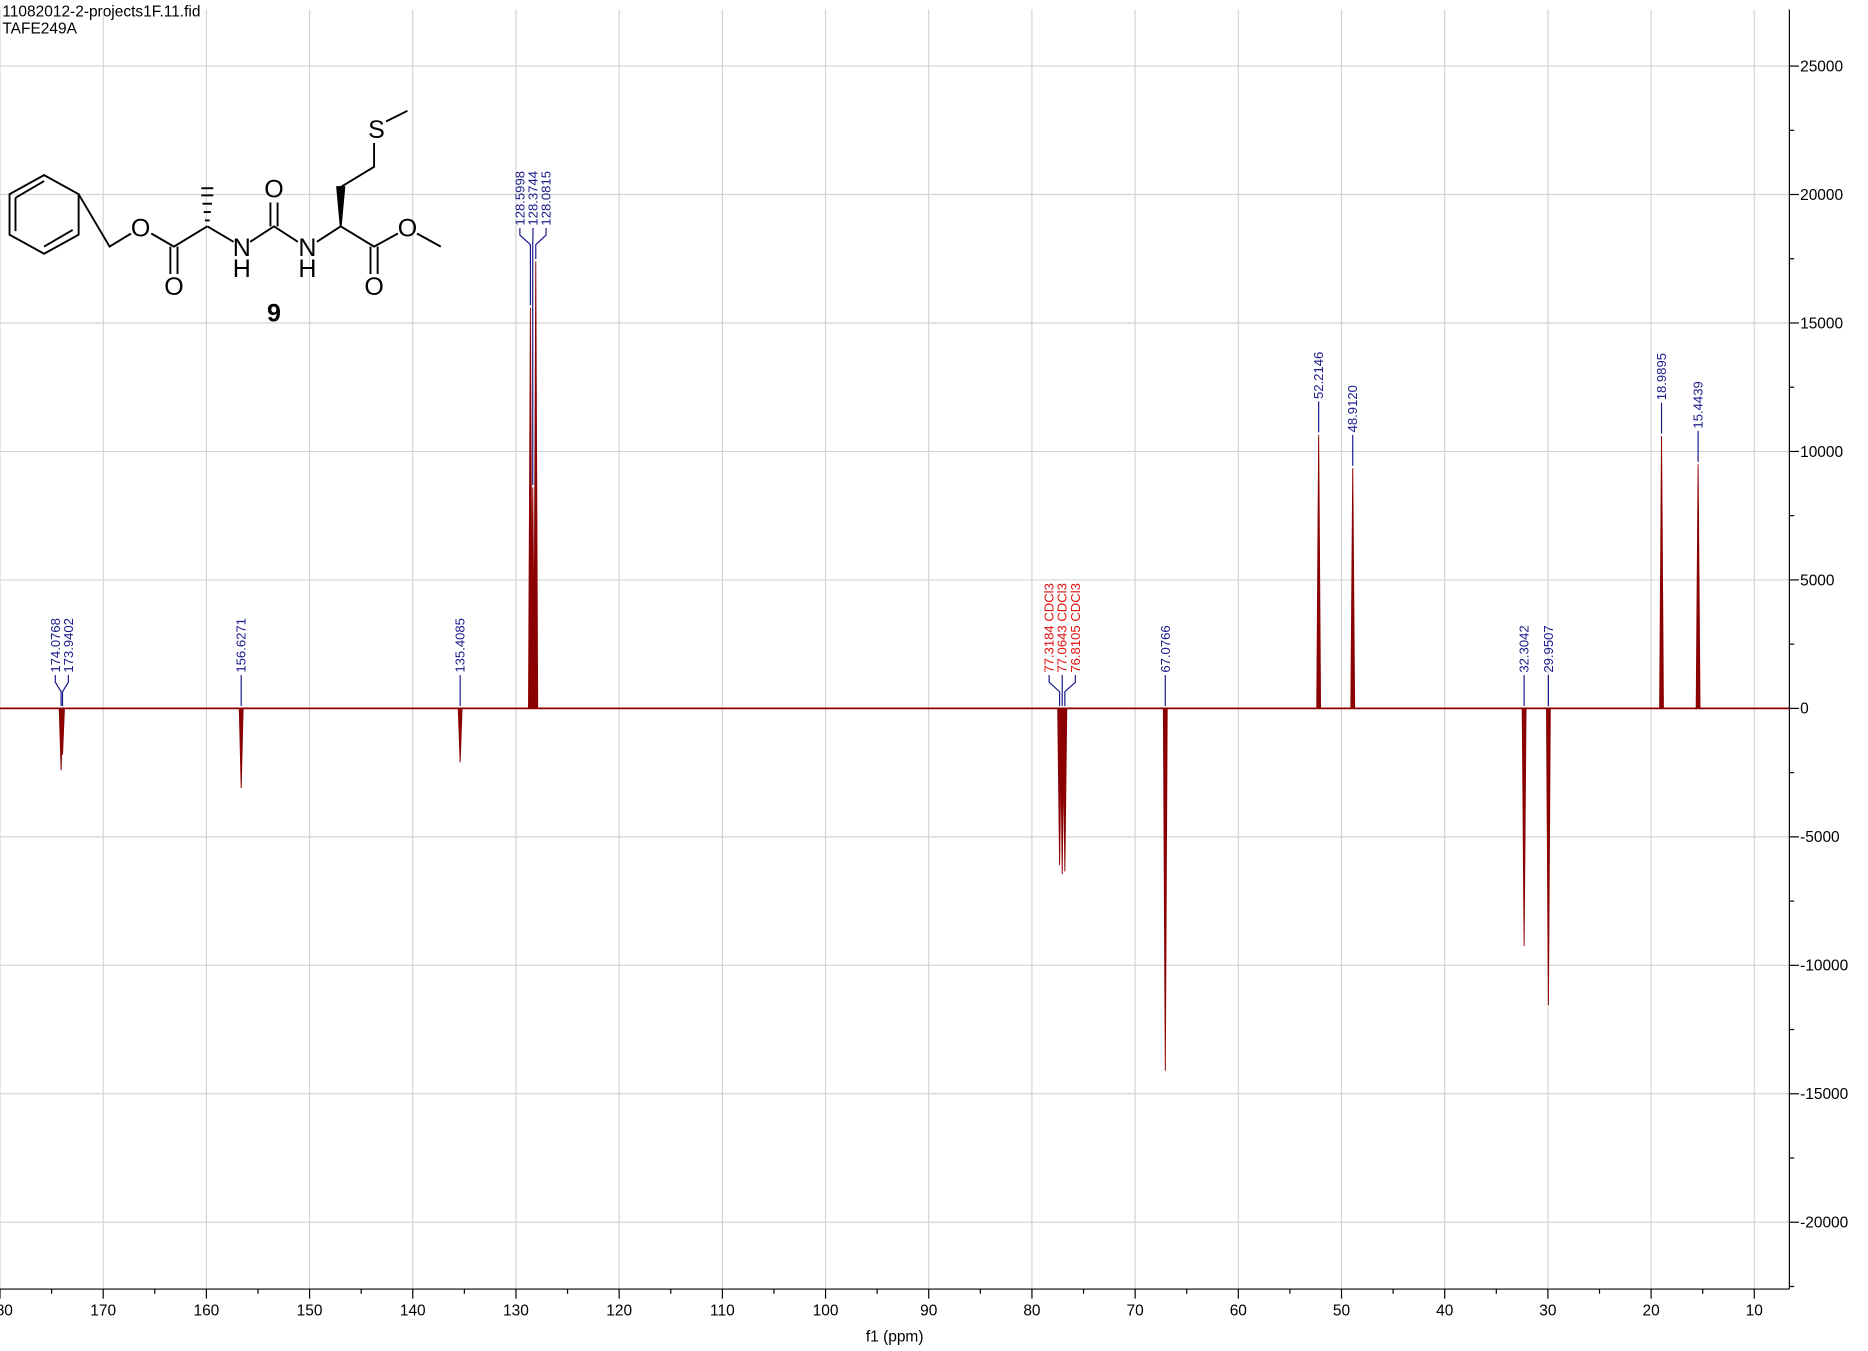 This screenshot has width=1868, height=1351. I want to click on y-tick-label: 5000, so click(1817, 580).